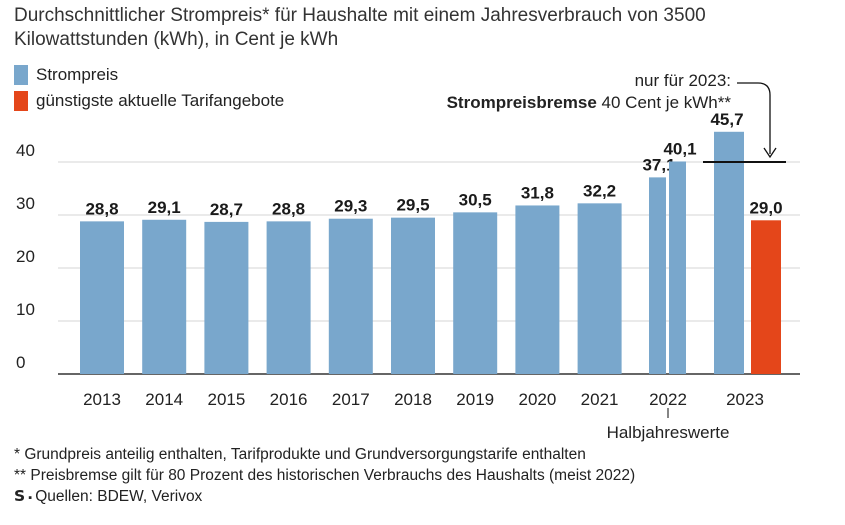  What do you see at coordinates (770, 153) in the screenshot?
I see `note-arrowhead` at bounding box center [770, 153].